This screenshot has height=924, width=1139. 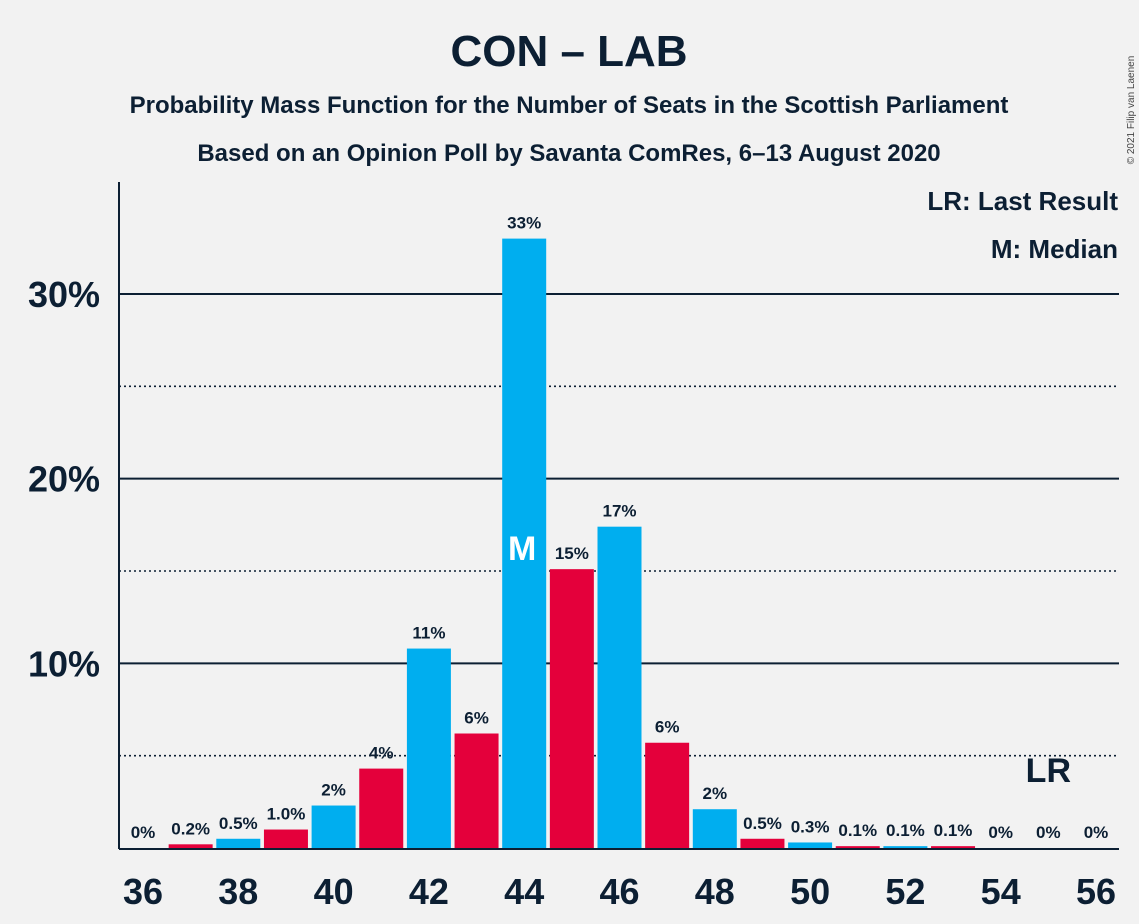 I want to click on data-label-40: 2%, so click(x=333, y=790).